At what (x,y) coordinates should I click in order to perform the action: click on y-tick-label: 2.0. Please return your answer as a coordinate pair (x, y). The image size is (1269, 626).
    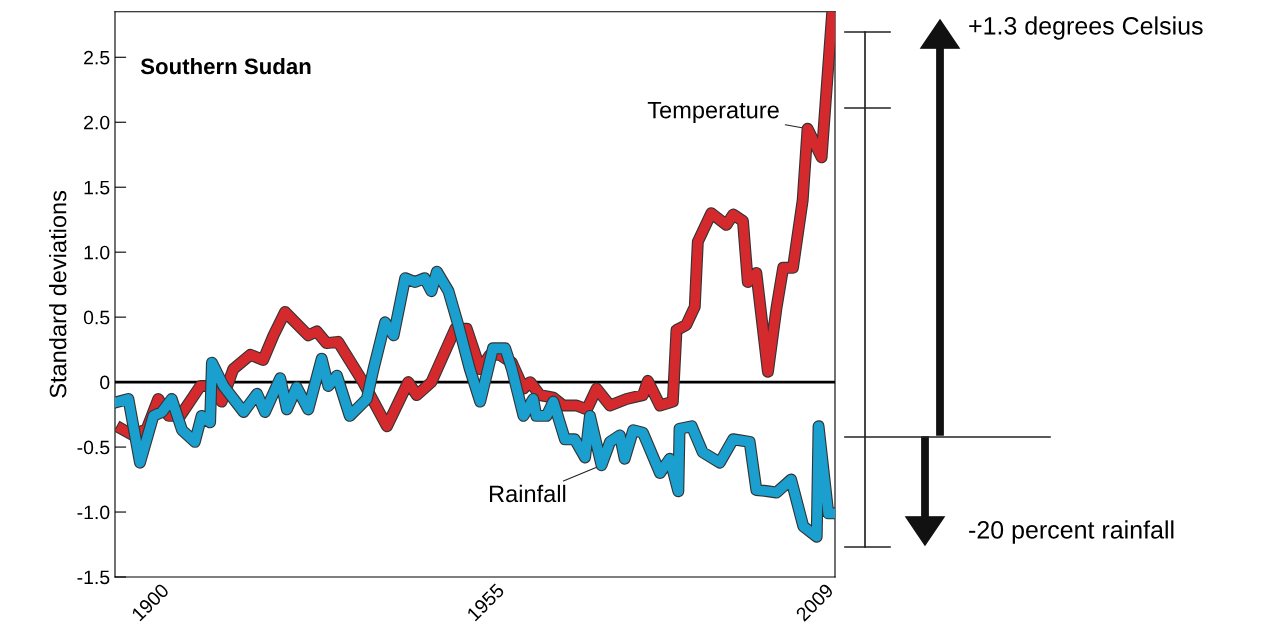
    Looking at the image, I should click on (97, 122).